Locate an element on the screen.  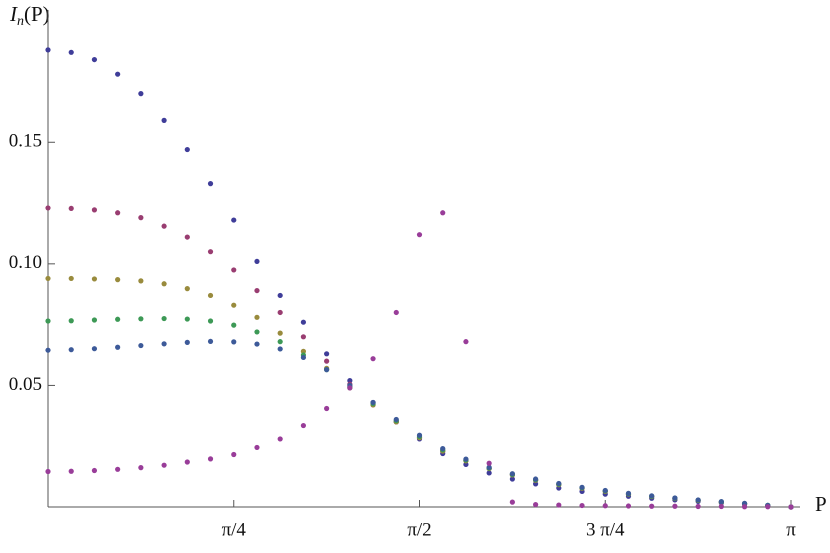
x-tick-label: π is located at coordinates (791, 529).